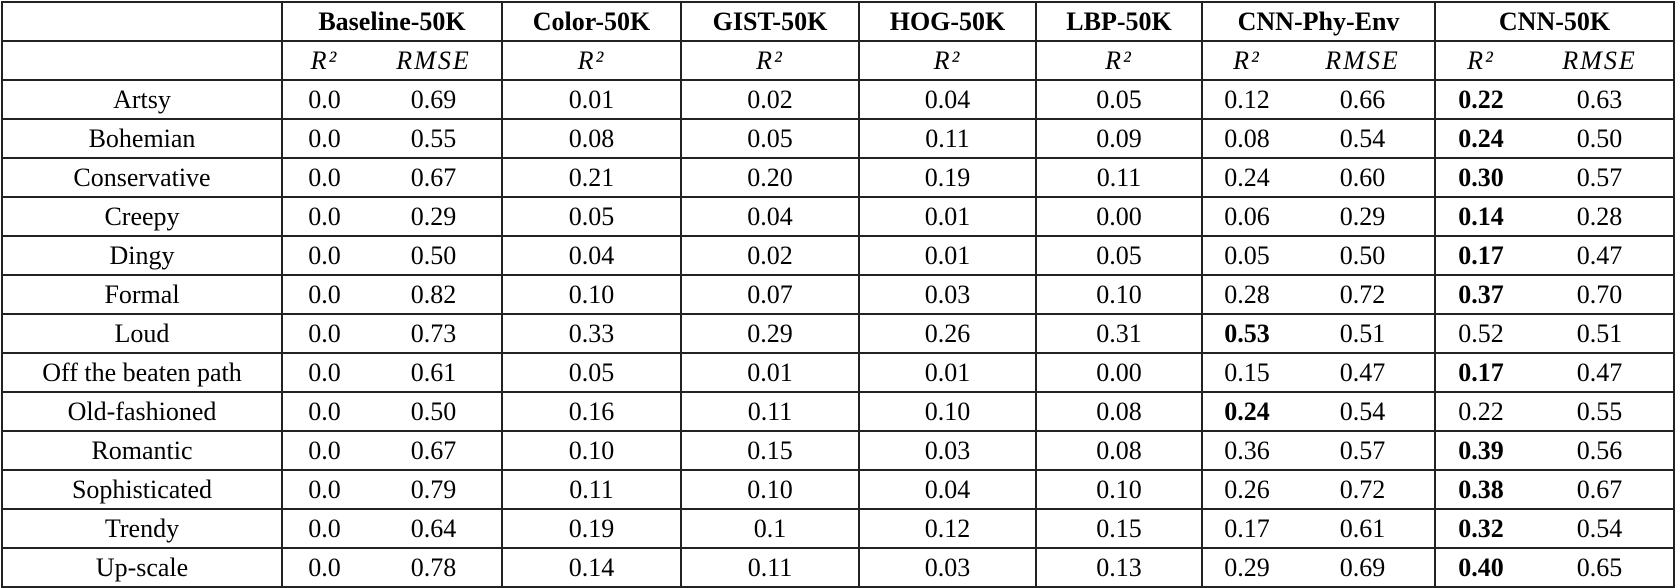 This screenshot has width=1675, height=588. I want to click on group-header: CNN-50K, so click(1554, 21).